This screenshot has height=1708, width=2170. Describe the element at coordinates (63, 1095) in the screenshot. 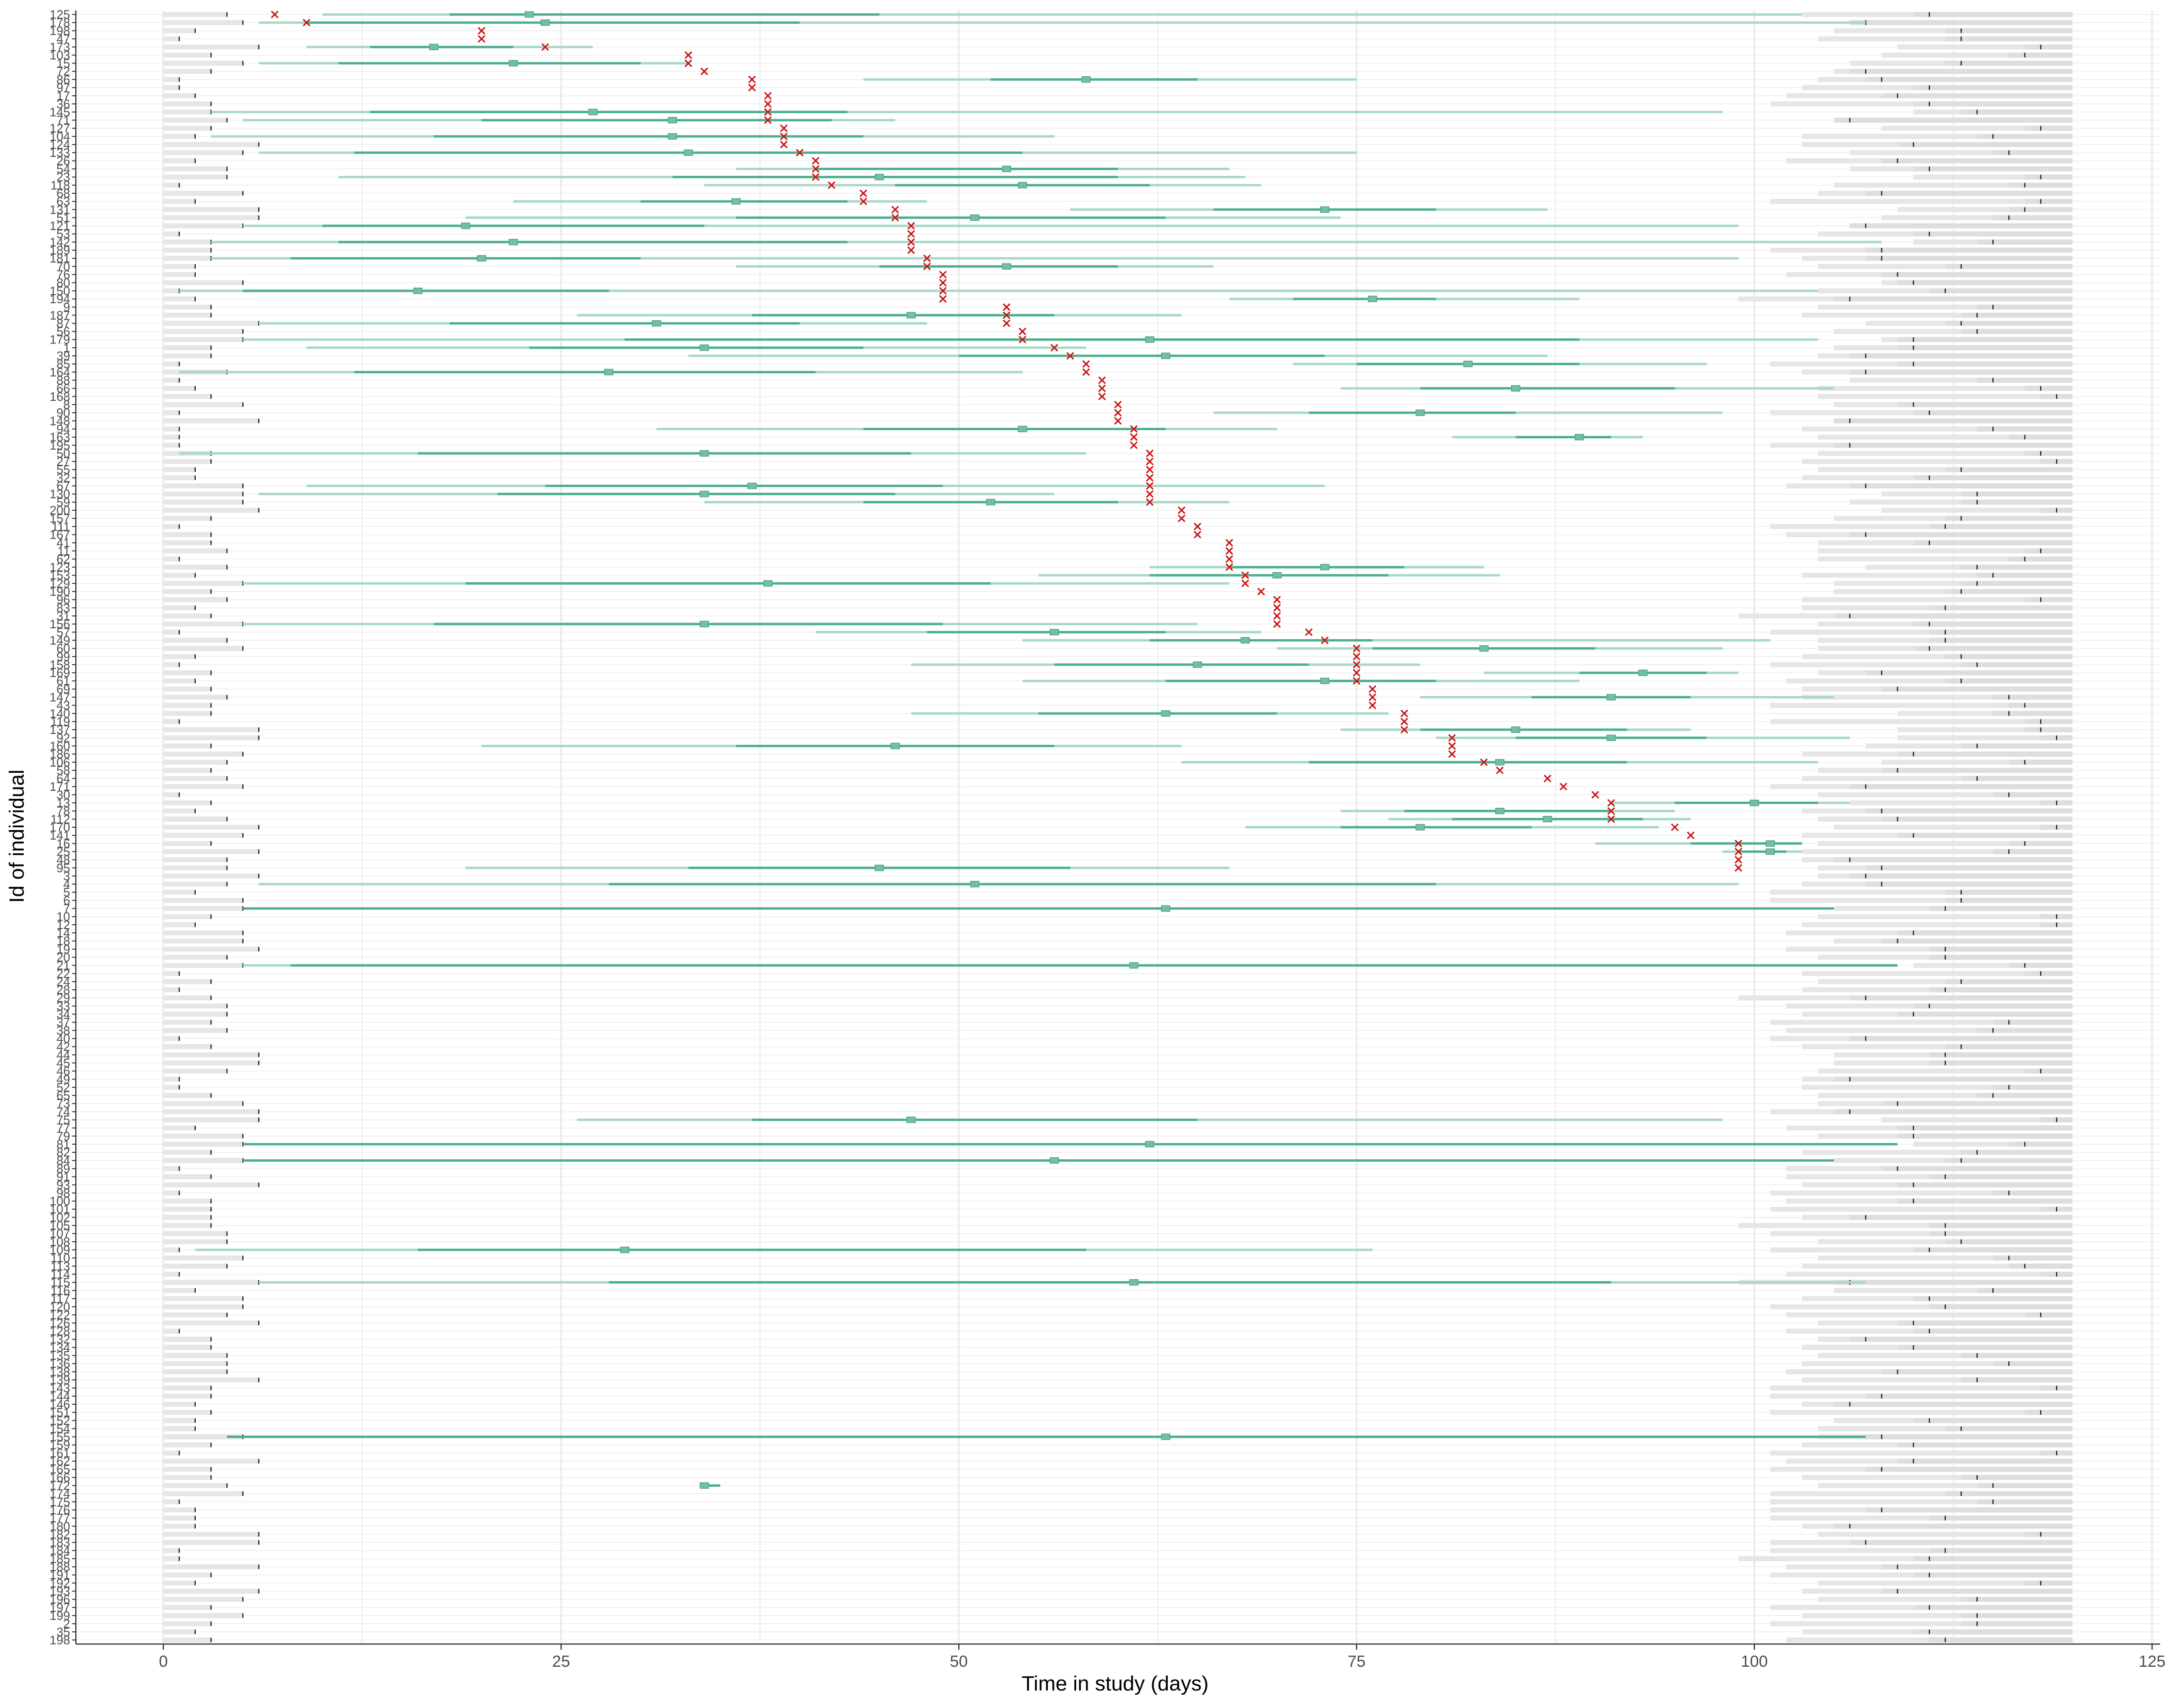

I see `y-tick-label: 65` at that location.